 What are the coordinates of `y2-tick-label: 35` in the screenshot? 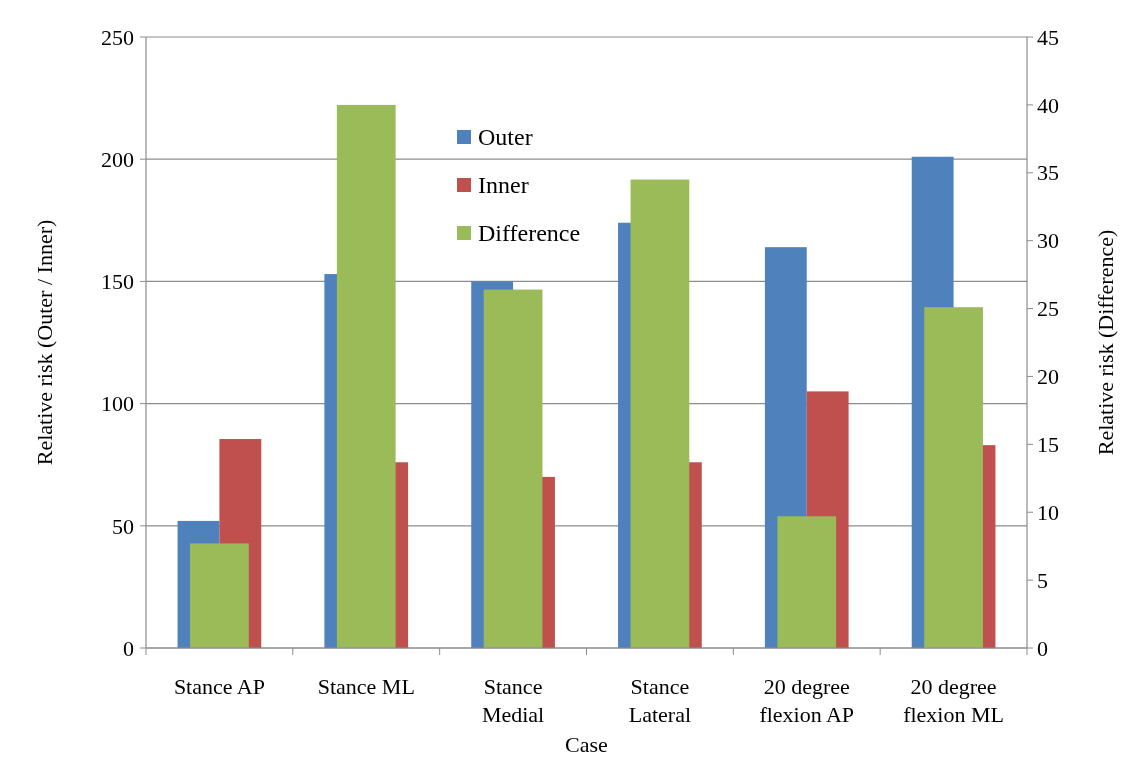 It's located at (1048, 173).